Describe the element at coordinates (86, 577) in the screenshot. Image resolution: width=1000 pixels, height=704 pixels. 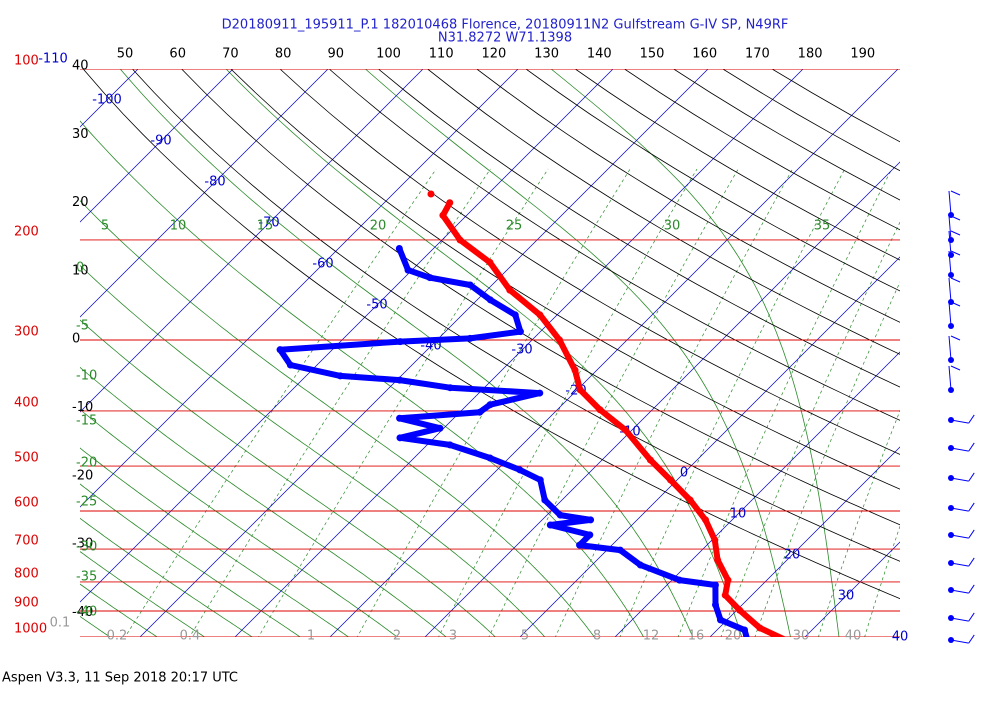
I see `moist-left-label: -35` at that location.